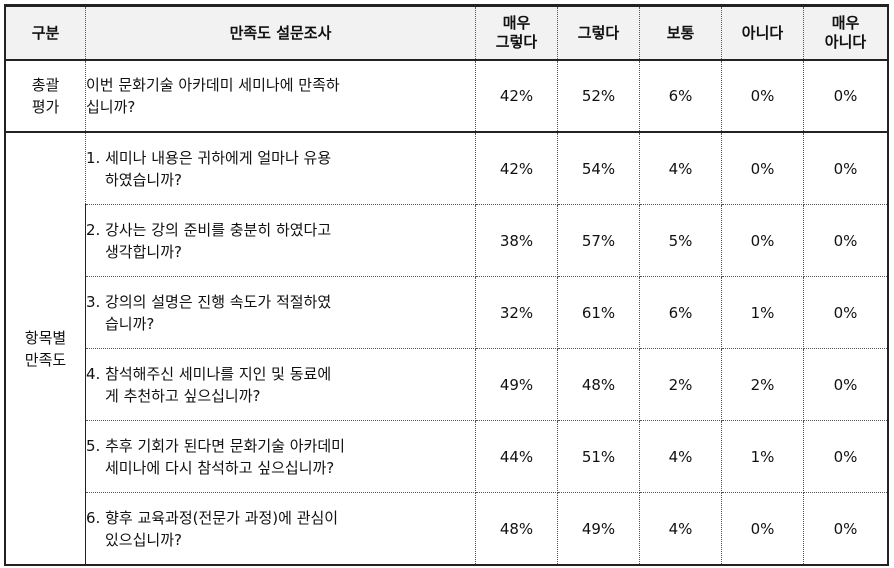  What do you see at coordinates (516, 456) in the screenshot?
I see `value-very-yes: 44%` at bounding box center [516, 456].